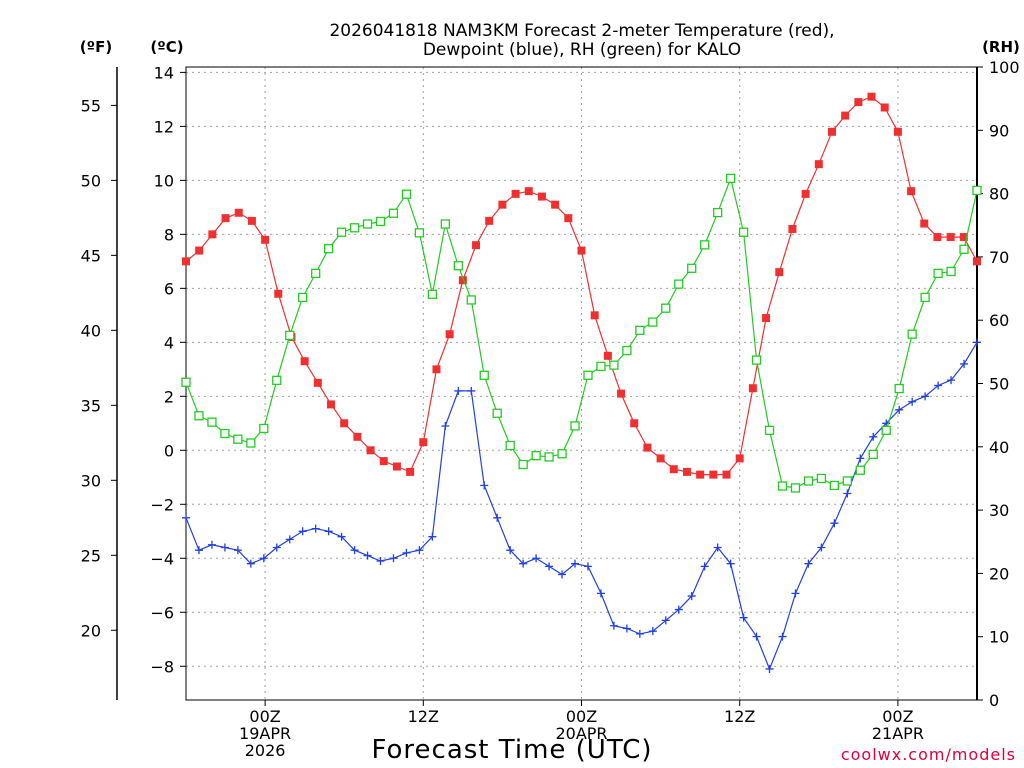  Describe the element at coordinates (91, 480) in the screenshot. I see `fahrenheit-tick-label: 30` at that location.